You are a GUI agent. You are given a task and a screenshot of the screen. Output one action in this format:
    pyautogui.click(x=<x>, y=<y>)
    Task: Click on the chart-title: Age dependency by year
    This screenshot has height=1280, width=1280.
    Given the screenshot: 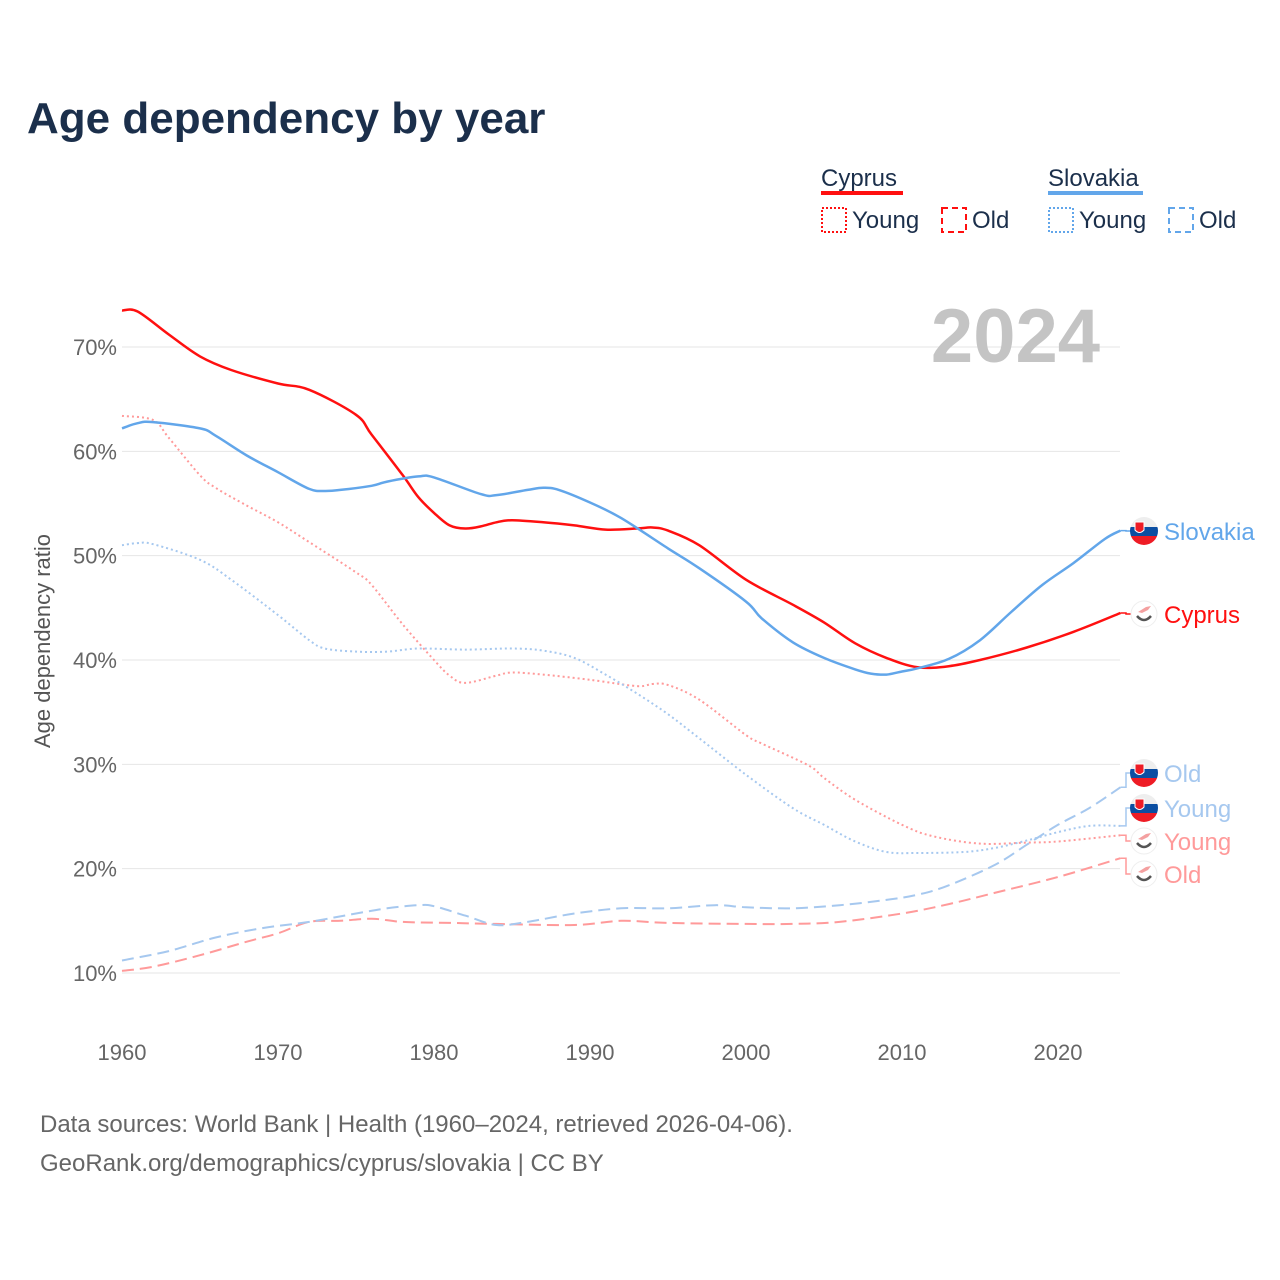 What is the action you would take?
    pyautogui.click(x=286, y=118)
    